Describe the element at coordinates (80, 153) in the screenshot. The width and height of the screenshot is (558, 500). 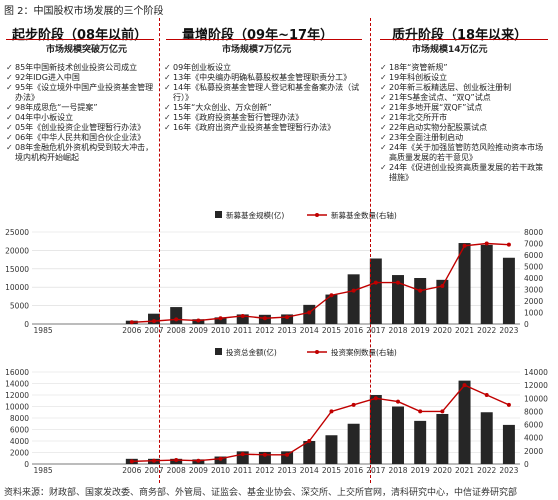
I see `stage-1-event: 08年金融危机外资机构受到较大冲击，境内机构开始崛起` at that location.